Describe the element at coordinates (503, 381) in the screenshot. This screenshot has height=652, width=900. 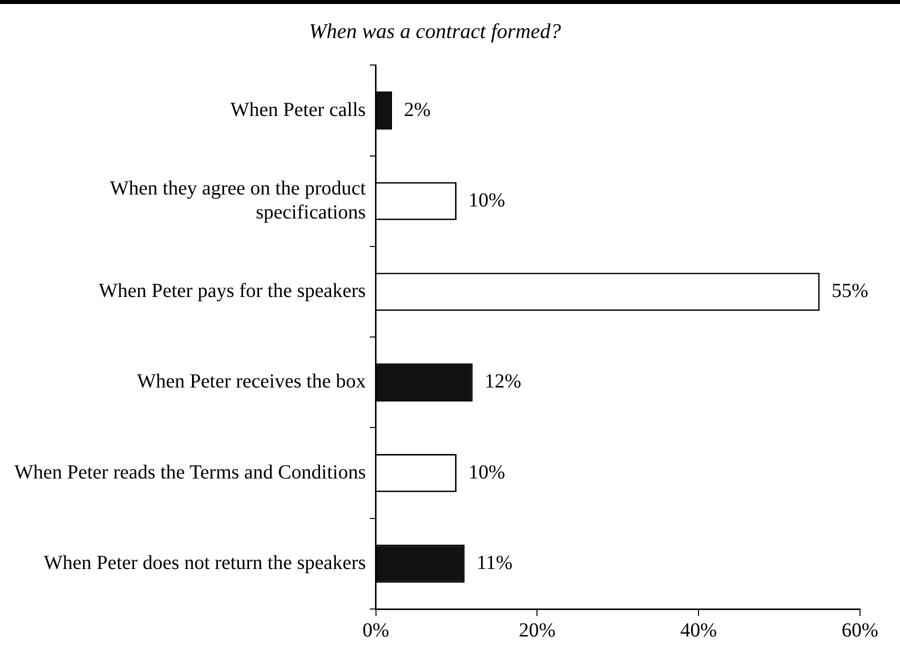
I see `data-label: 12%` at that location.